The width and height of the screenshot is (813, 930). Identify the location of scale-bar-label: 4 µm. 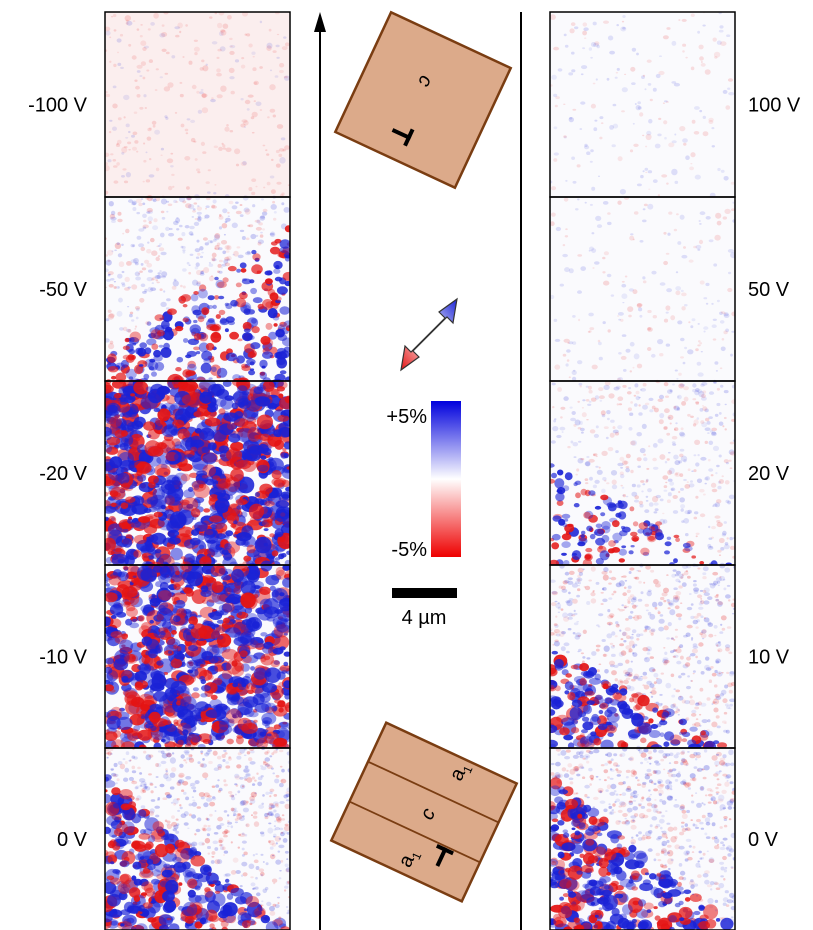
(424, 618).